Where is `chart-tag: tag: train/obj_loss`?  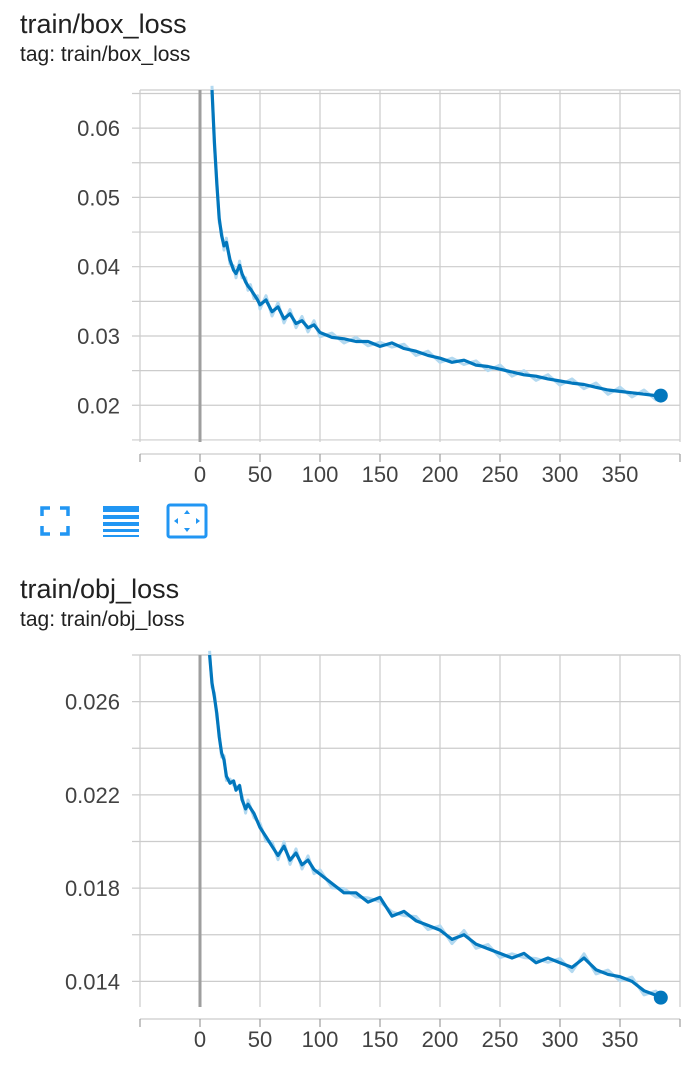
chart-tag: tag: train/obj_loss is located at coordinates (102, 619).